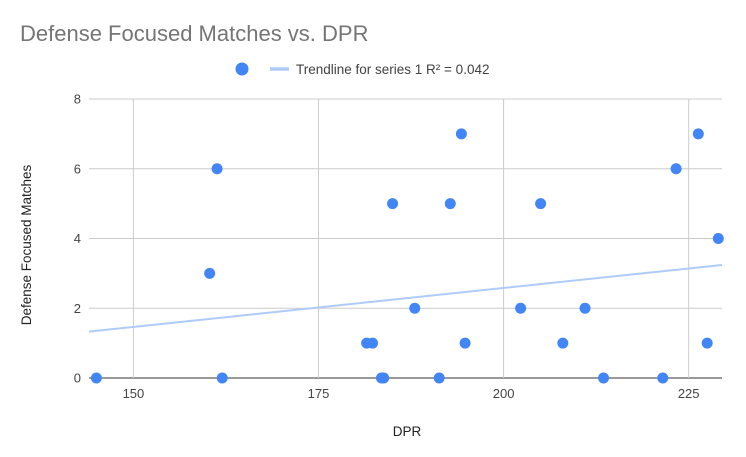 The height and width of the screenshot is (457, 746). I want to click on trendline-layer, so click(405, 298).